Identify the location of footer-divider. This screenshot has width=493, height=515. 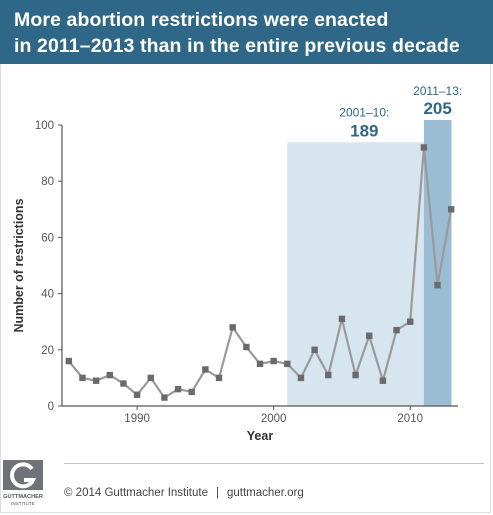
(274, 463).